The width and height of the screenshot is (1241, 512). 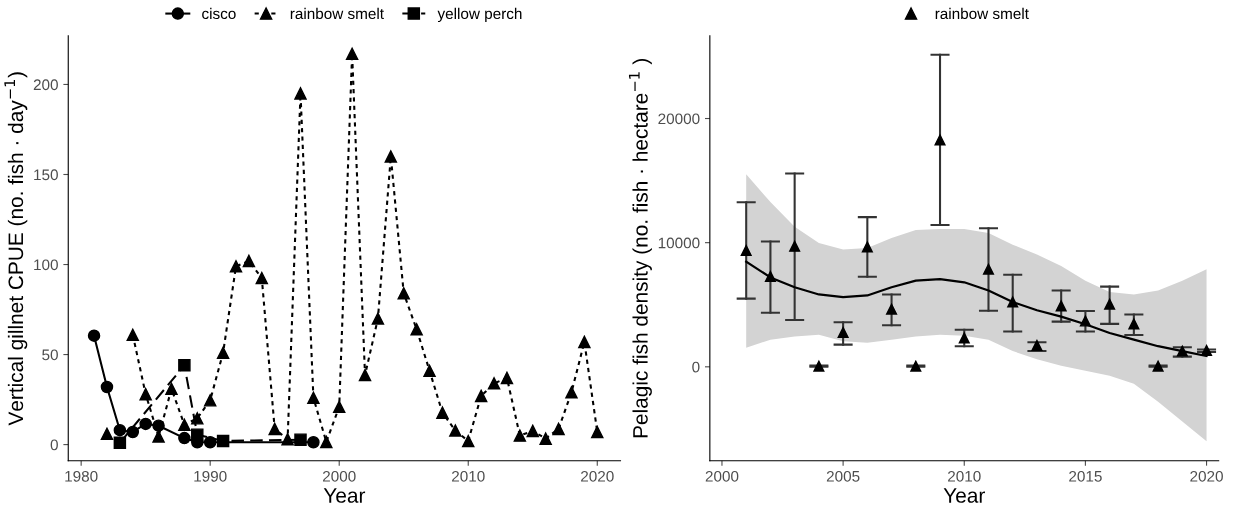 What do you see at coordinates (843, 476) in the screenshot?
I see `x-tick-label: 2005` at bounding box center [843, 476].